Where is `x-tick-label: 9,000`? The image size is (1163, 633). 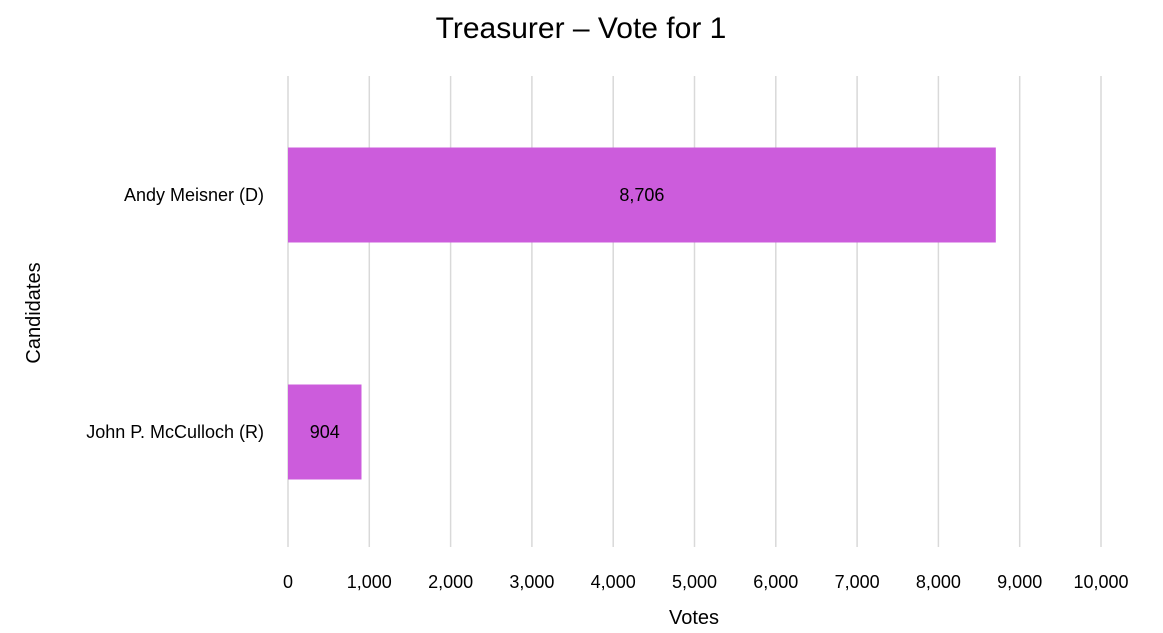
x-tick-label: 9,000 is located at coordinates (1019, 582).